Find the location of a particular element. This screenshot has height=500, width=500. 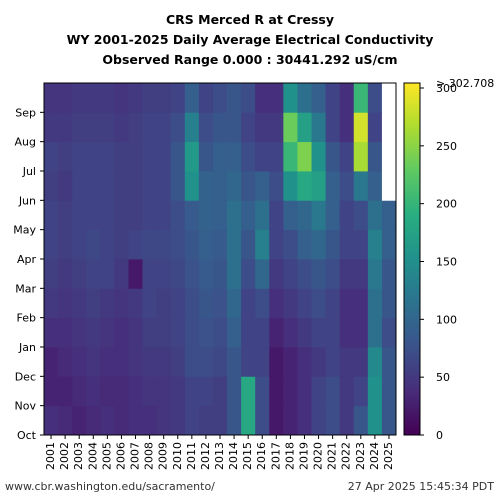

x-tick-label: 2022 is located at coordinates (346, 456).